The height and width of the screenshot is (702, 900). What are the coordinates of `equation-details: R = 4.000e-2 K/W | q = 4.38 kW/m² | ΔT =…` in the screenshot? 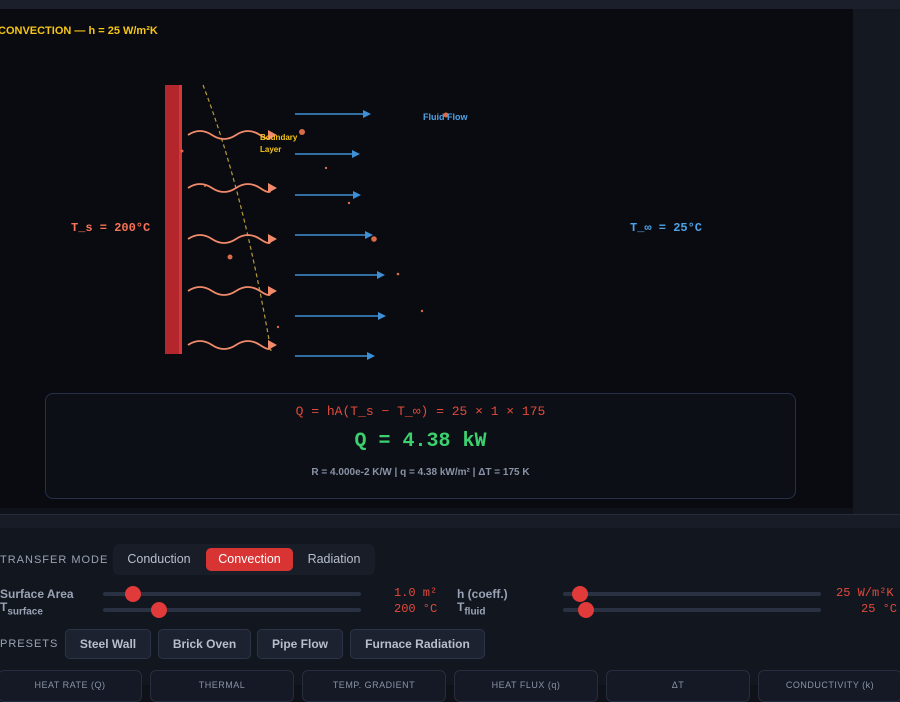 It's located at (420, 472).